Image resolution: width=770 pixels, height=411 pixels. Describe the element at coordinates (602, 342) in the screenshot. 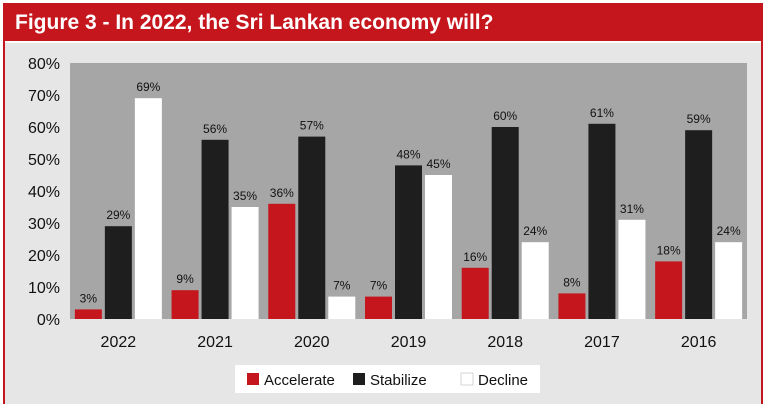

I see `x-tick-label: 2017` at that location.